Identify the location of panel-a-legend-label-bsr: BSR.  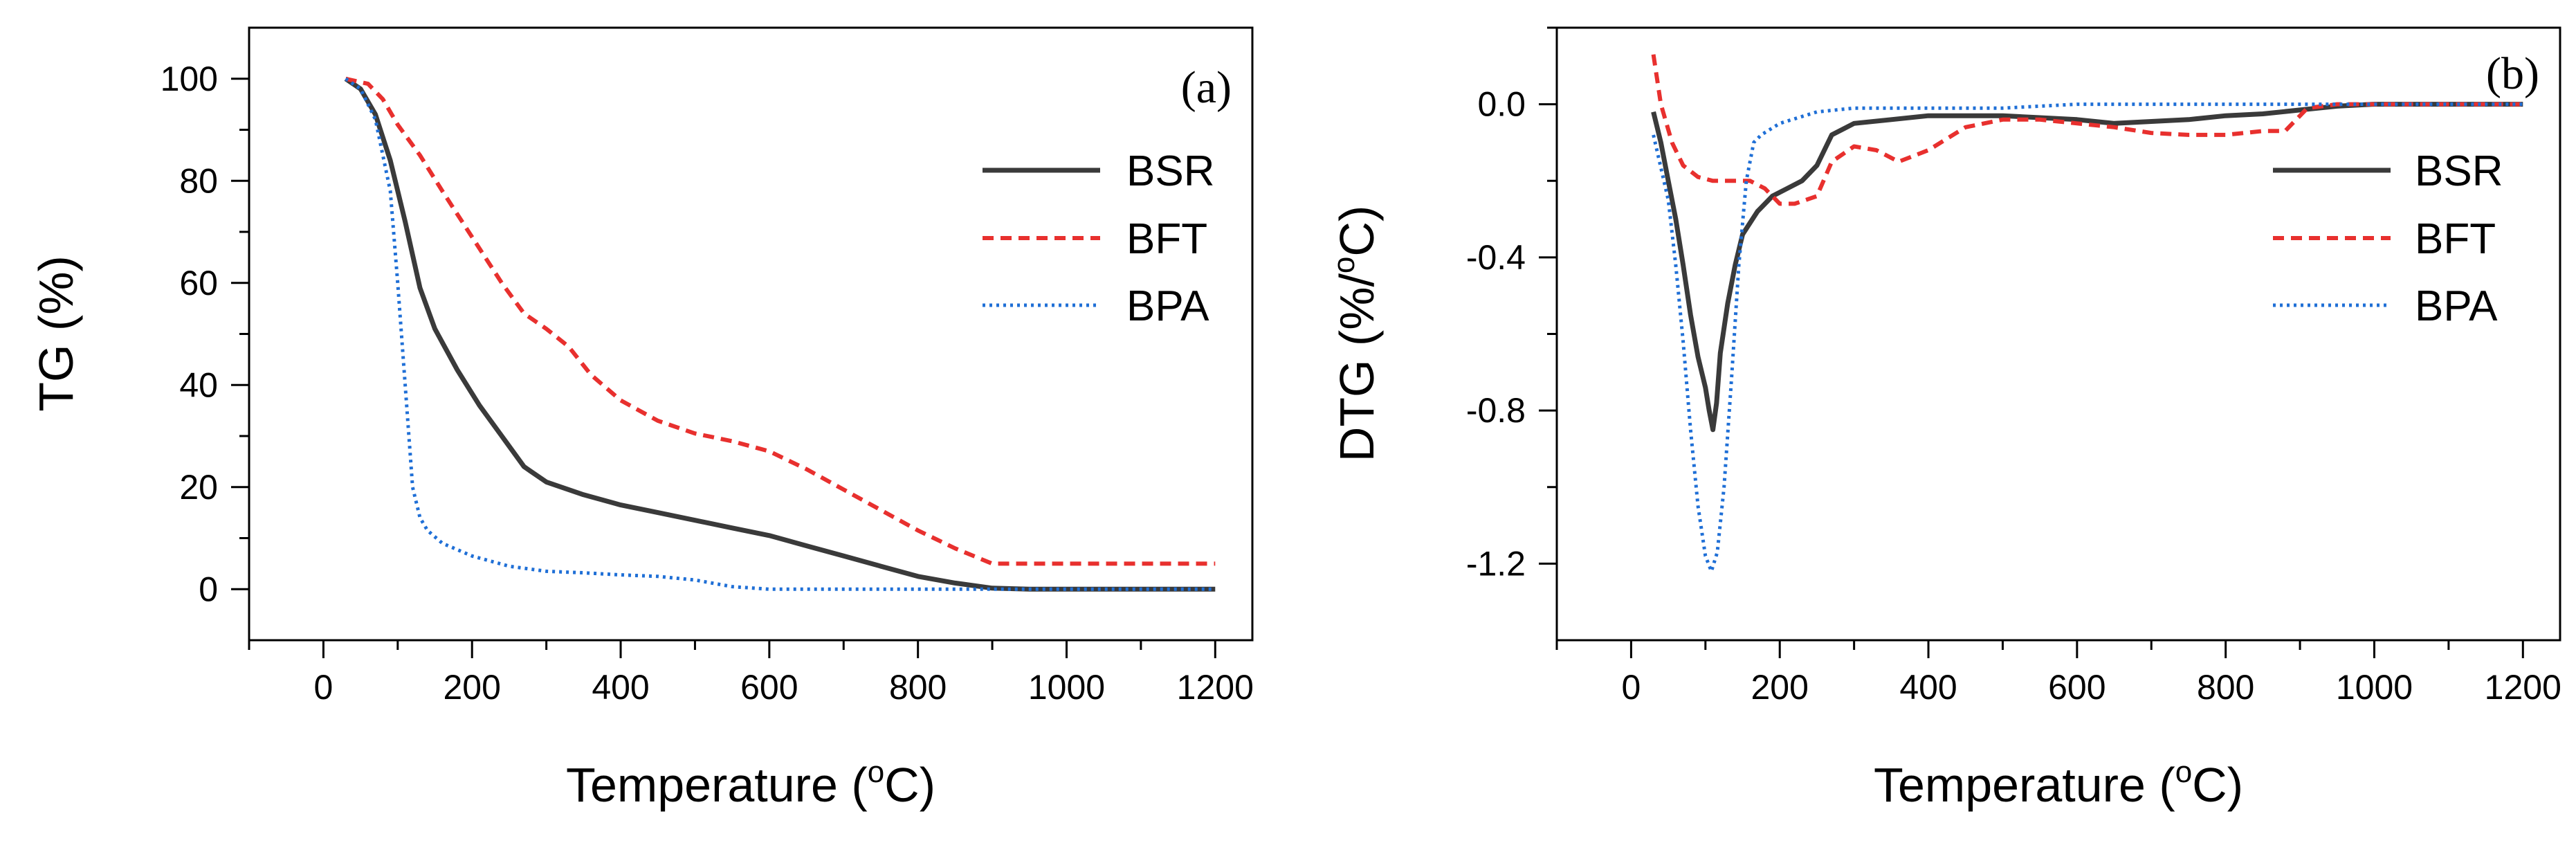
(1170, 171).